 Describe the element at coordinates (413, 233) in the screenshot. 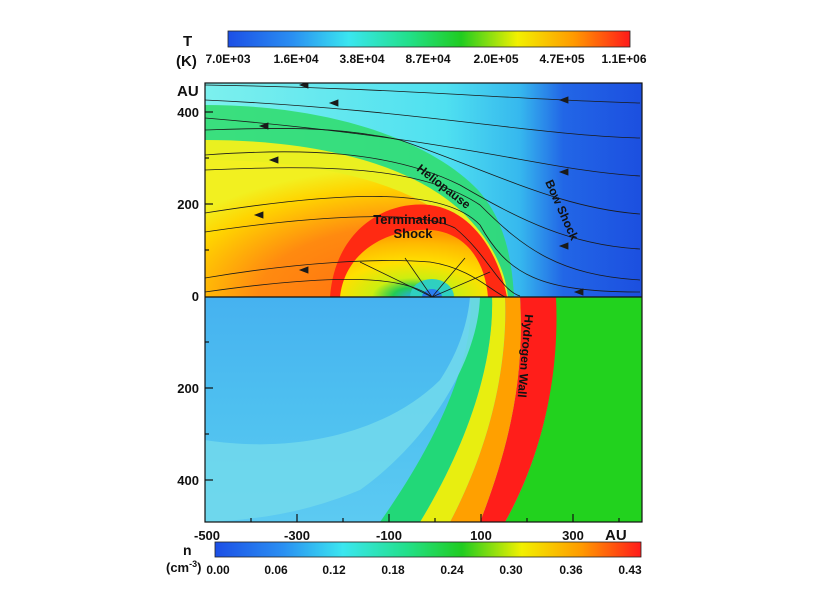

I see `termination-shock-label-line2: Shock` at that location.